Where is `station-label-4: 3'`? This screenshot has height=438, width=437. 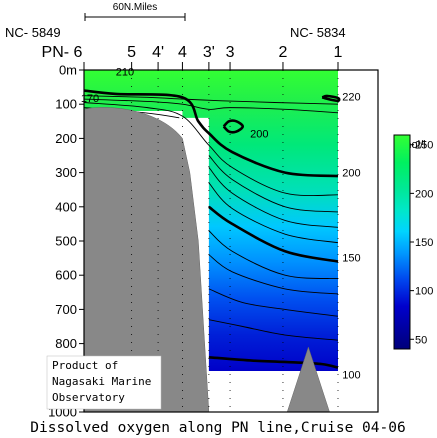
station-label-4: 3' is located at coordinates (209, 52).